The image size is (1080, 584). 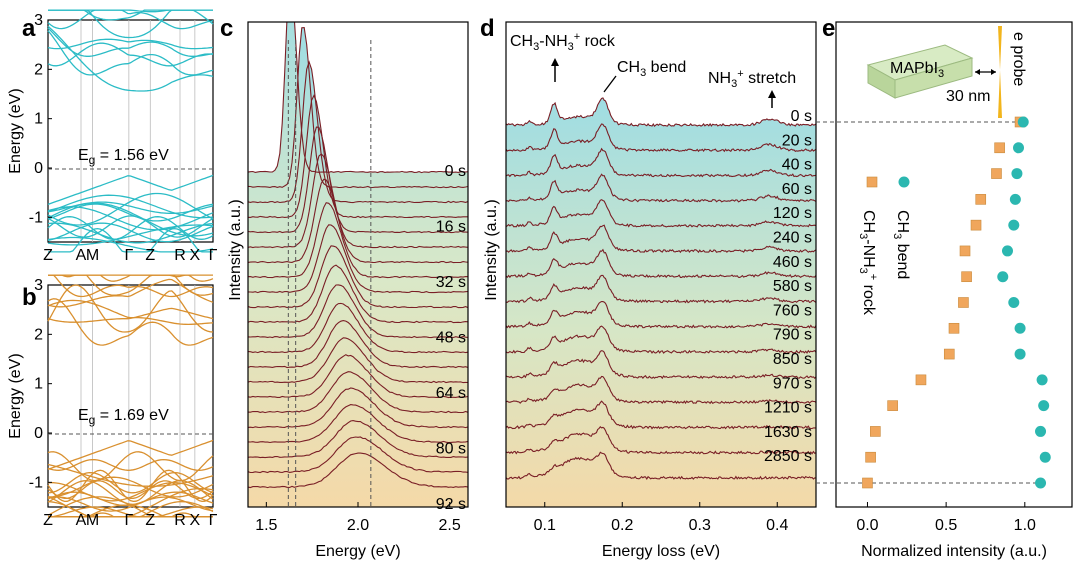 What do you see at coordinates (555, 62) in the screenshot?
I see `arrow-rock-head` at bounding box center [555, 62].